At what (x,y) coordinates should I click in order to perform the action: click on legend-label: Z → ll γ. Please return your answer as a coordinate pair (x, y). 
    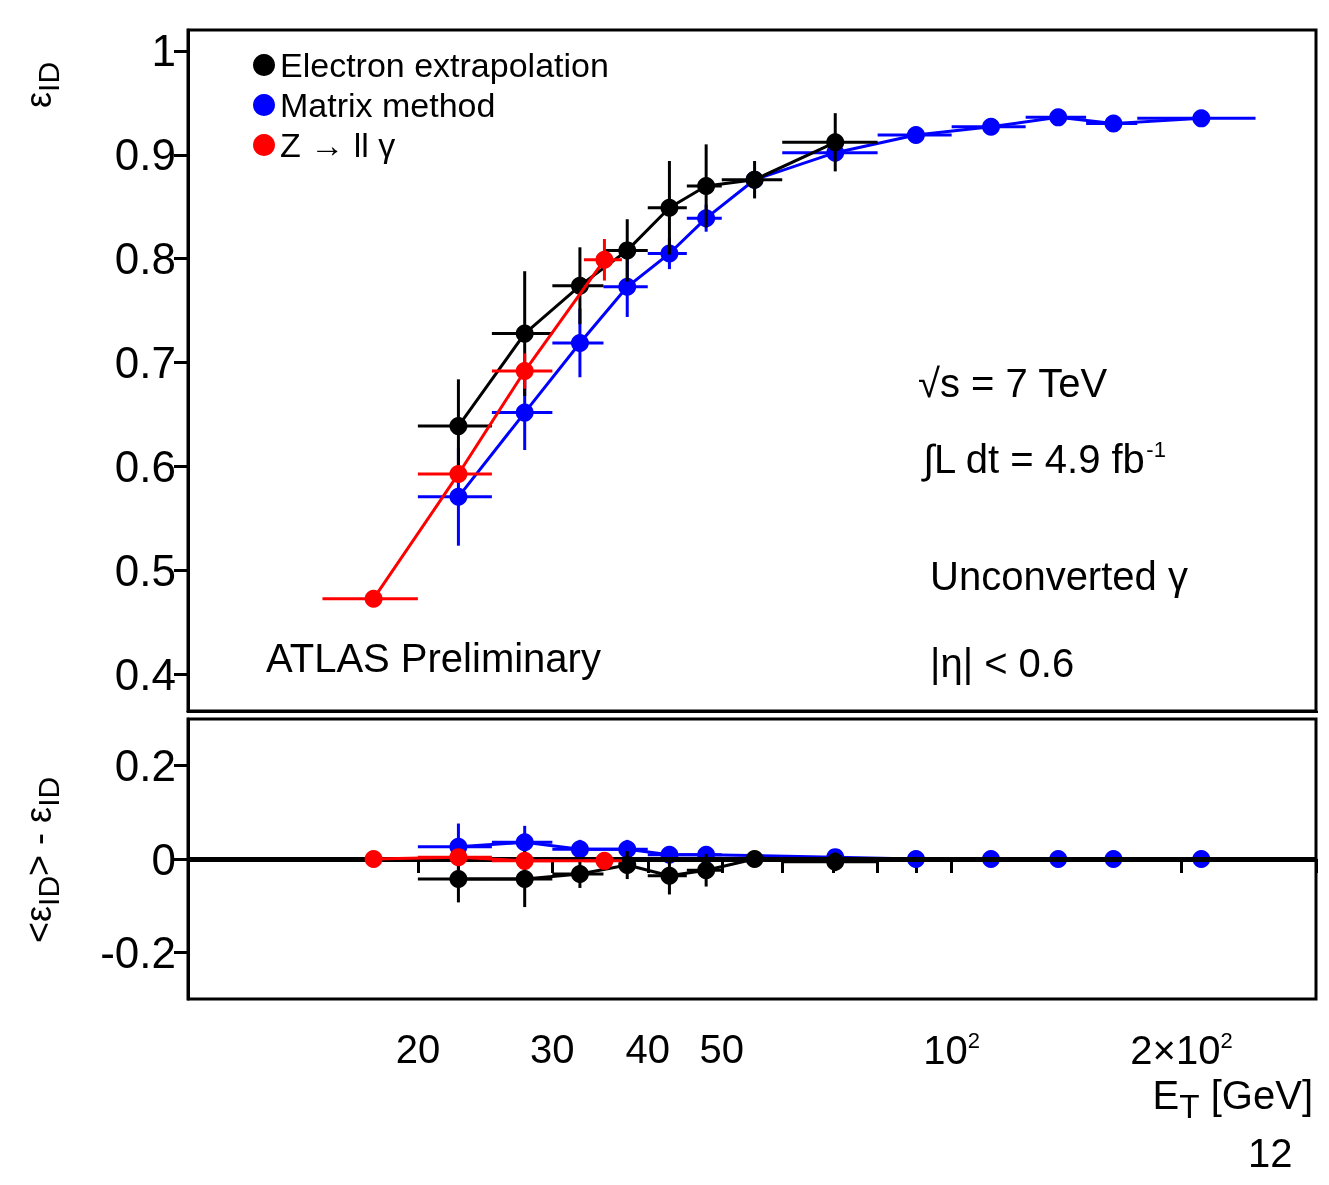
    Looking at the image, I should click on (338, 145).